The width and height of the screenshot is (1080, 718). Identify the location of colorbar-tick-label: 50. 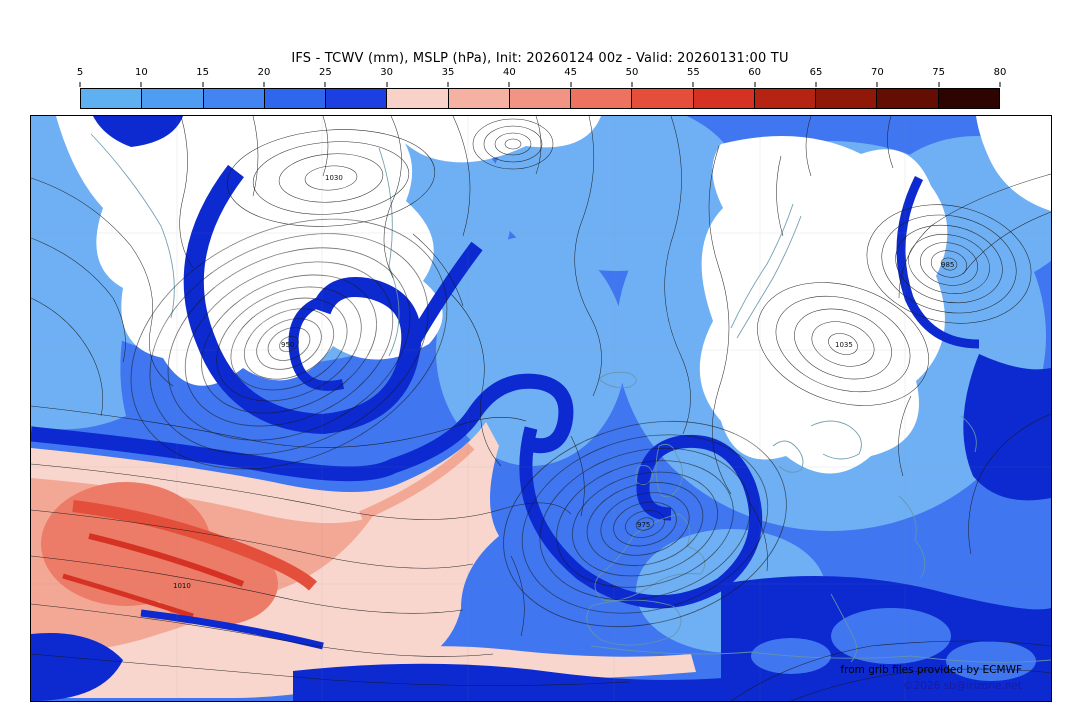
(632, 72).